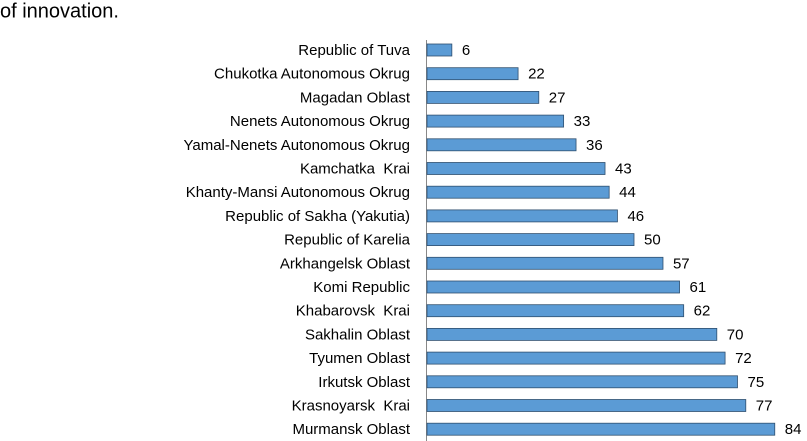 This screenshot has width=807, height=441. Describe the element at coordinates (59, 11) in the screenshot. I see `header-text: of innovation.` at that location.